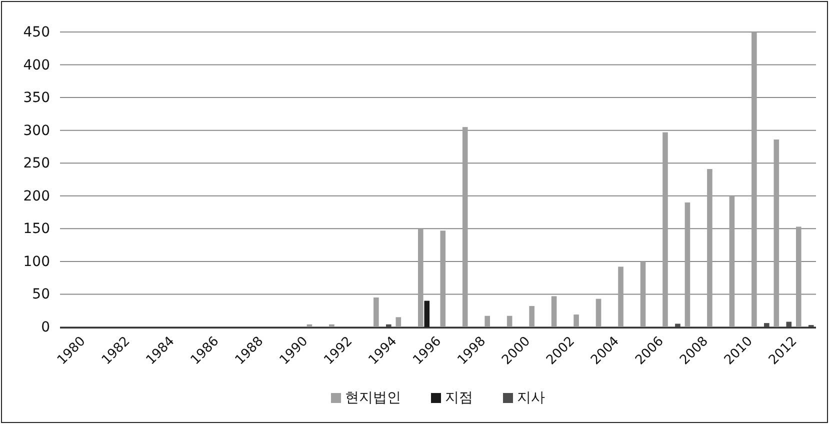 This screenshot has width=829, height=424. What do you see at coordinates (36, 196) in the screenshot?
I see `y-tick-label: 200` at bounding box center [36, 196].